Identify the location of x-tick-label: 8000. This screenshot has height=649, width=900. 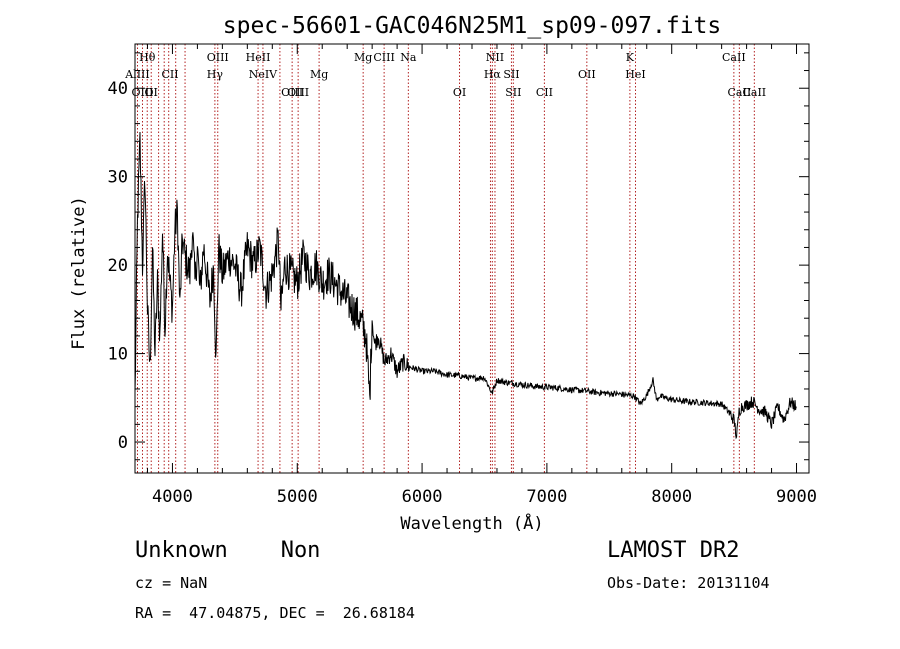
(671, 497).